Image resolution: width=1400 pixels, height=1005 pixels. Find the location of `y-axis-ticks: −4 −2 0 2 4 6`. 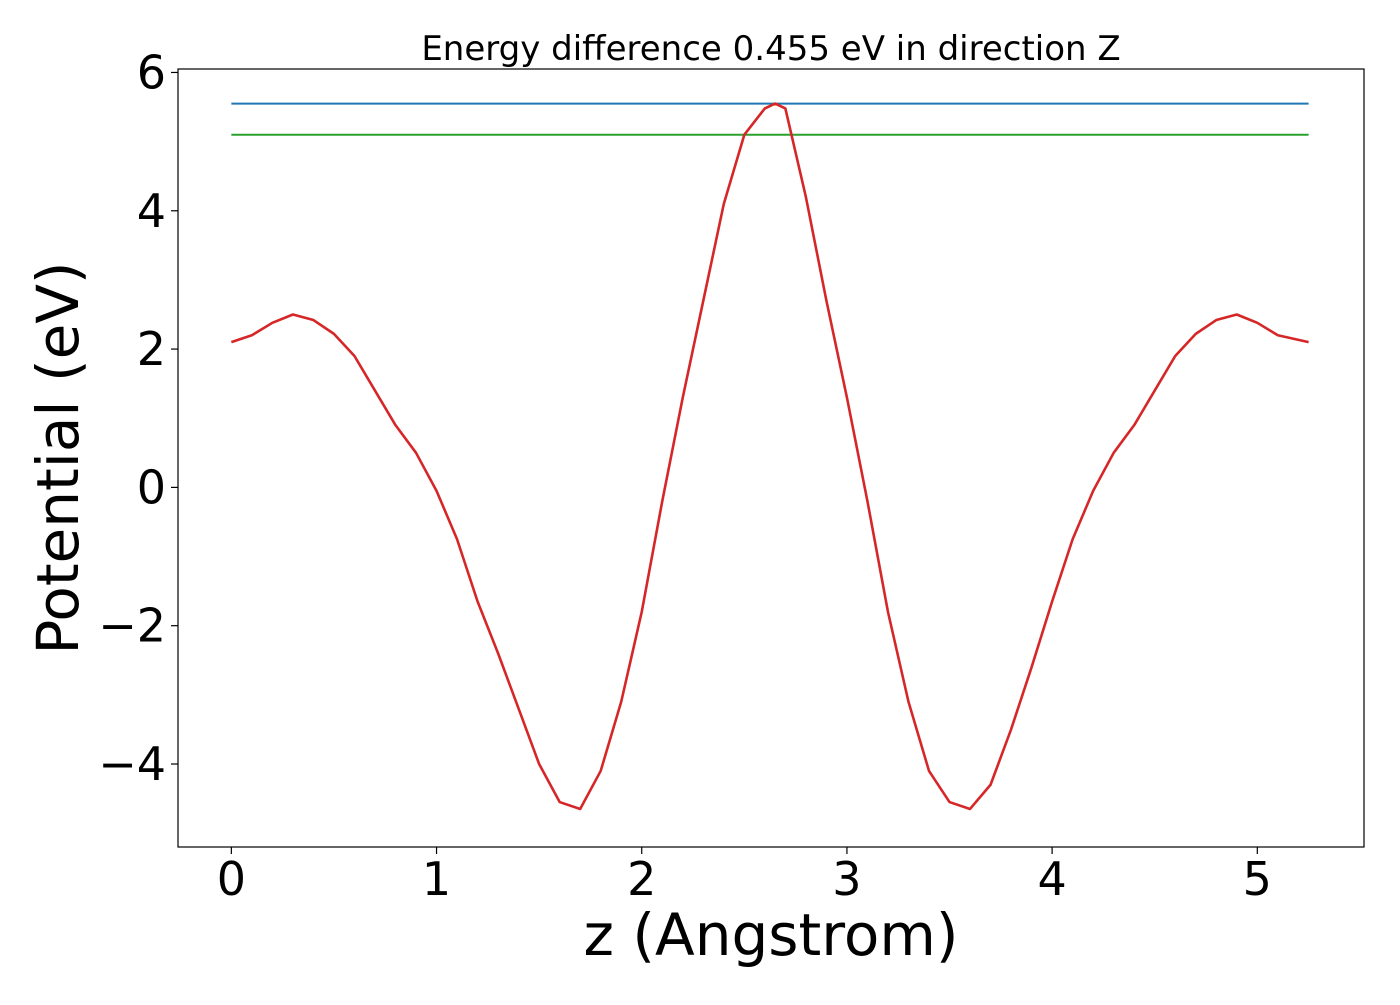

y-axis-ticks: −4 −2 0 2 4 6 is located at coordinates (138, 418).